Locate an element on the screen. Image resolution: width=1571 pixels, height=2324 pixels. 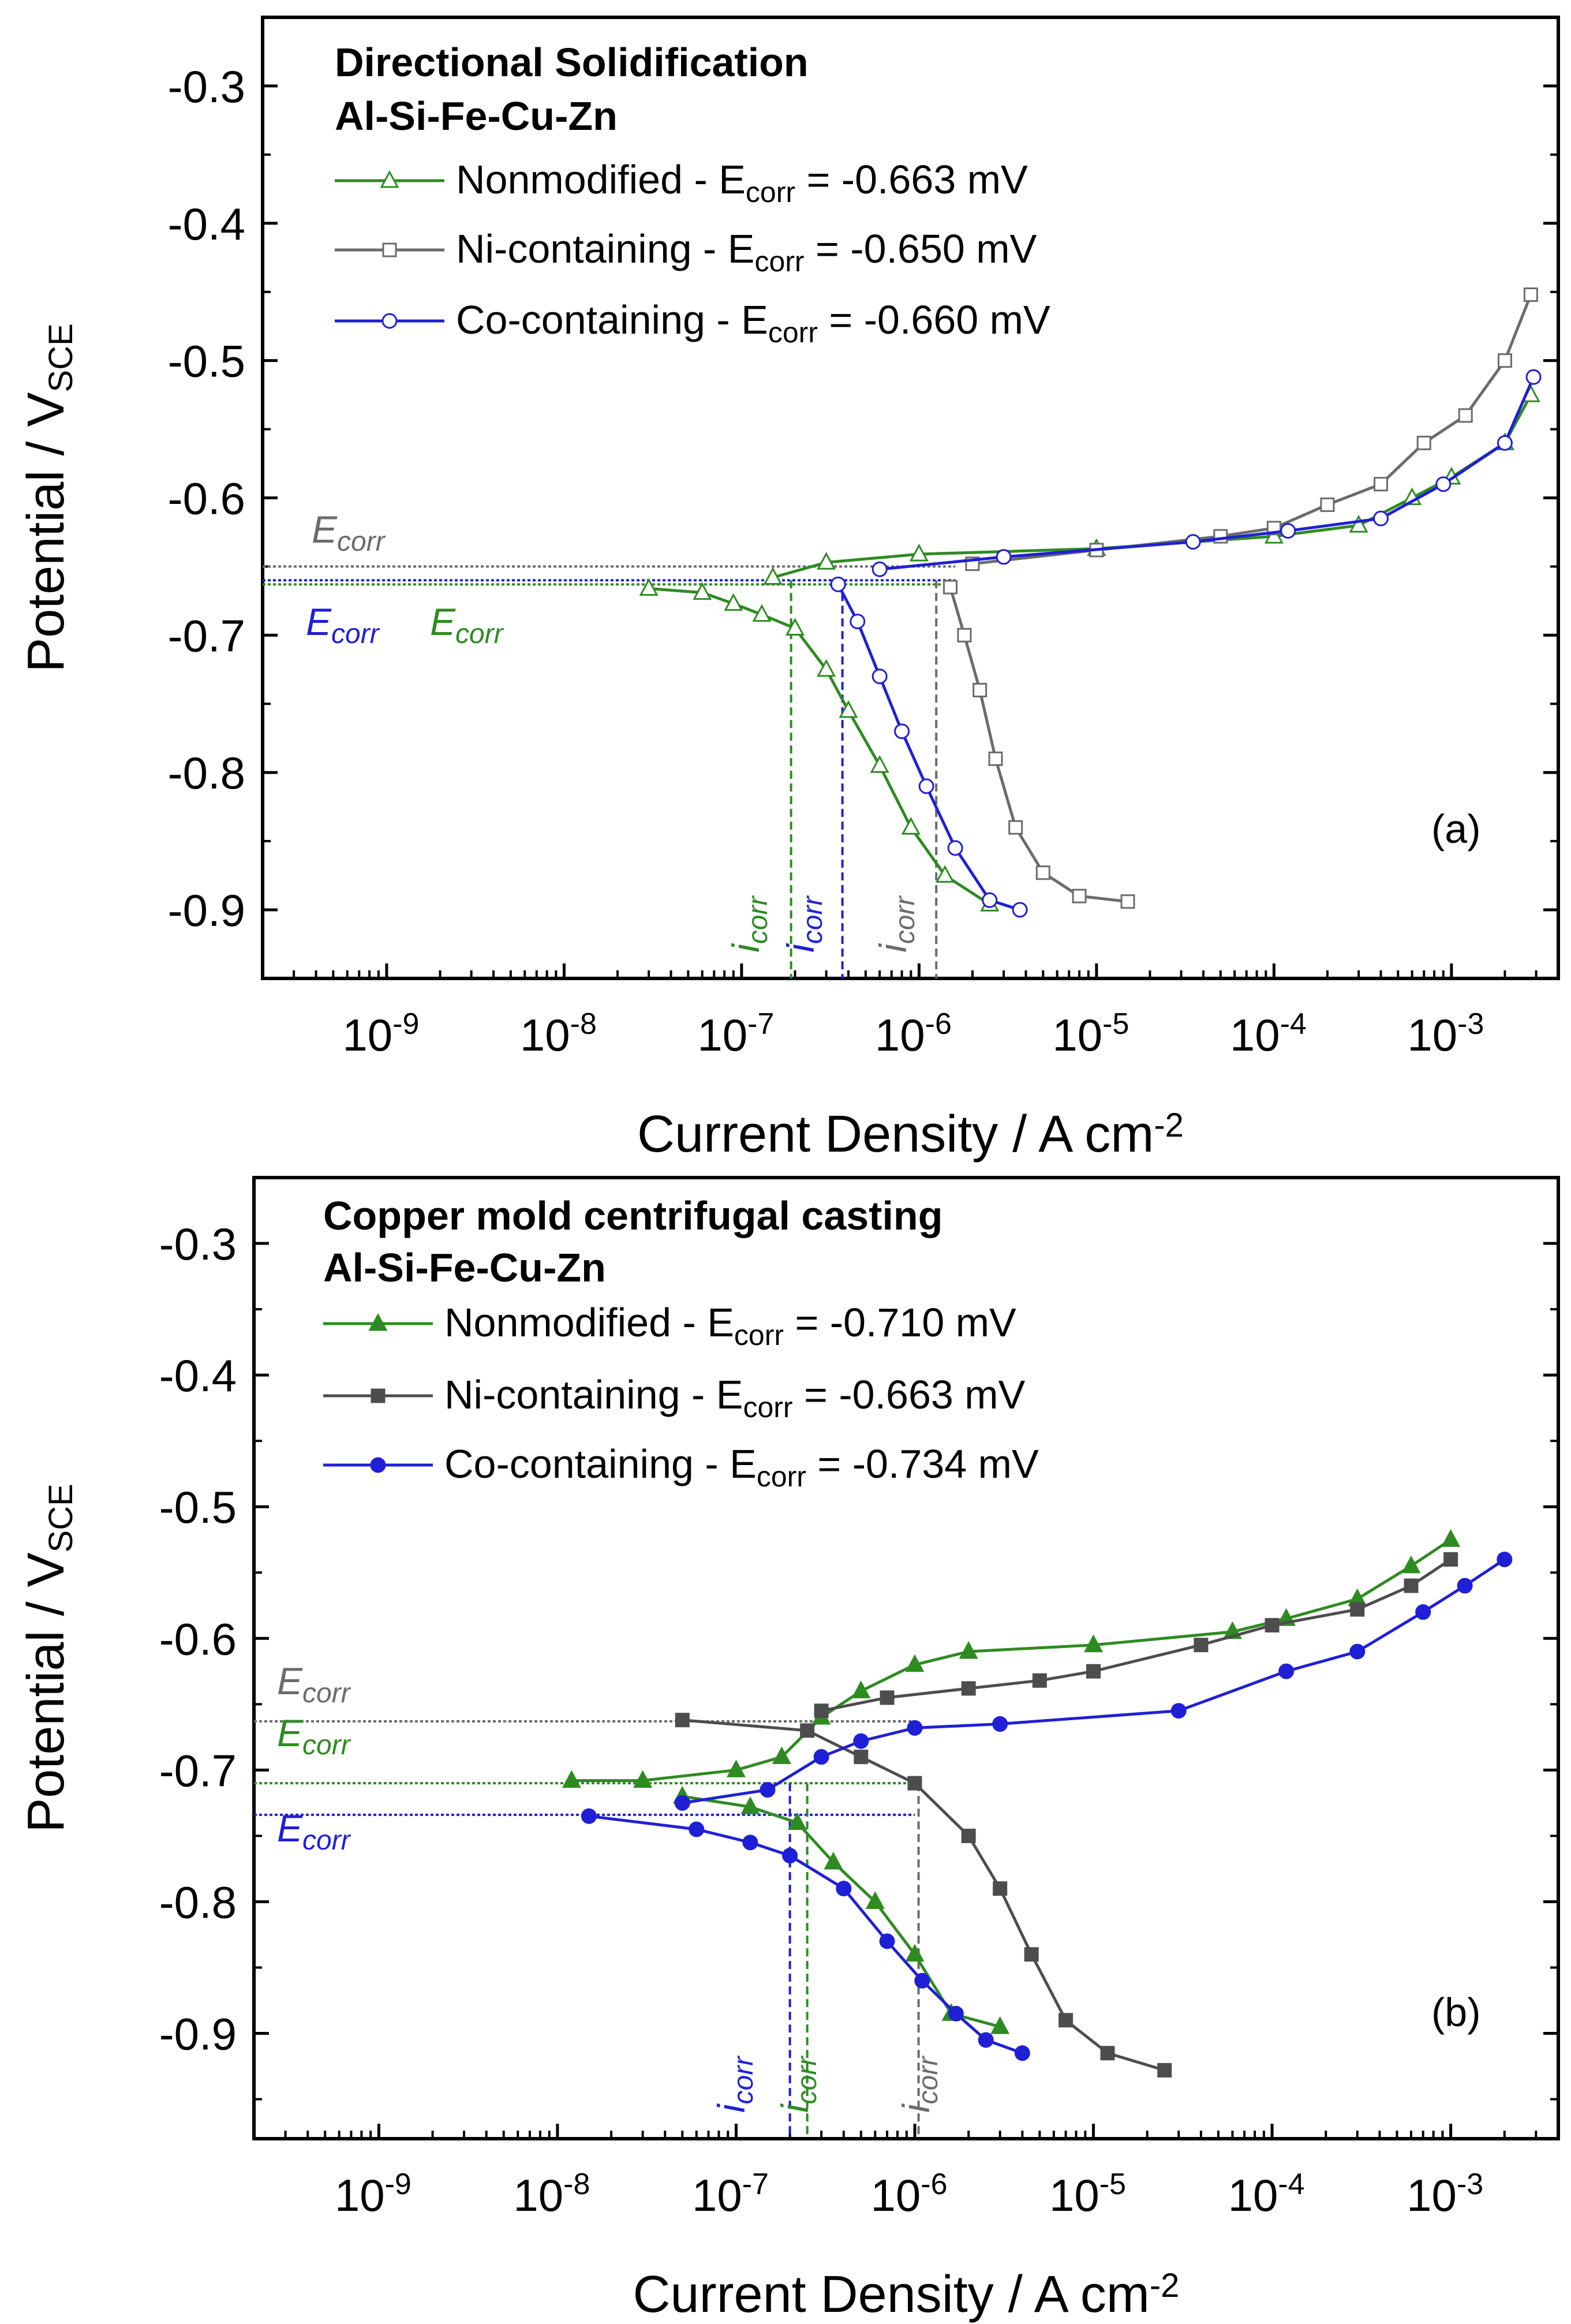
icorr-label: icorr is located at coordinates (896, 923).